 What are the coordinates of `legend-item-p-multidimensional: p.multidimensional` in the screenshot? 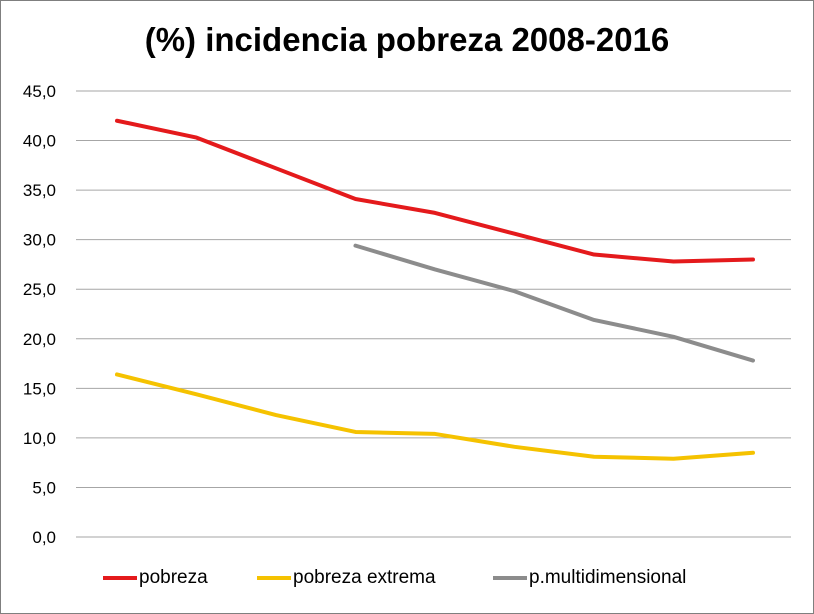 It's located at (589, 578).